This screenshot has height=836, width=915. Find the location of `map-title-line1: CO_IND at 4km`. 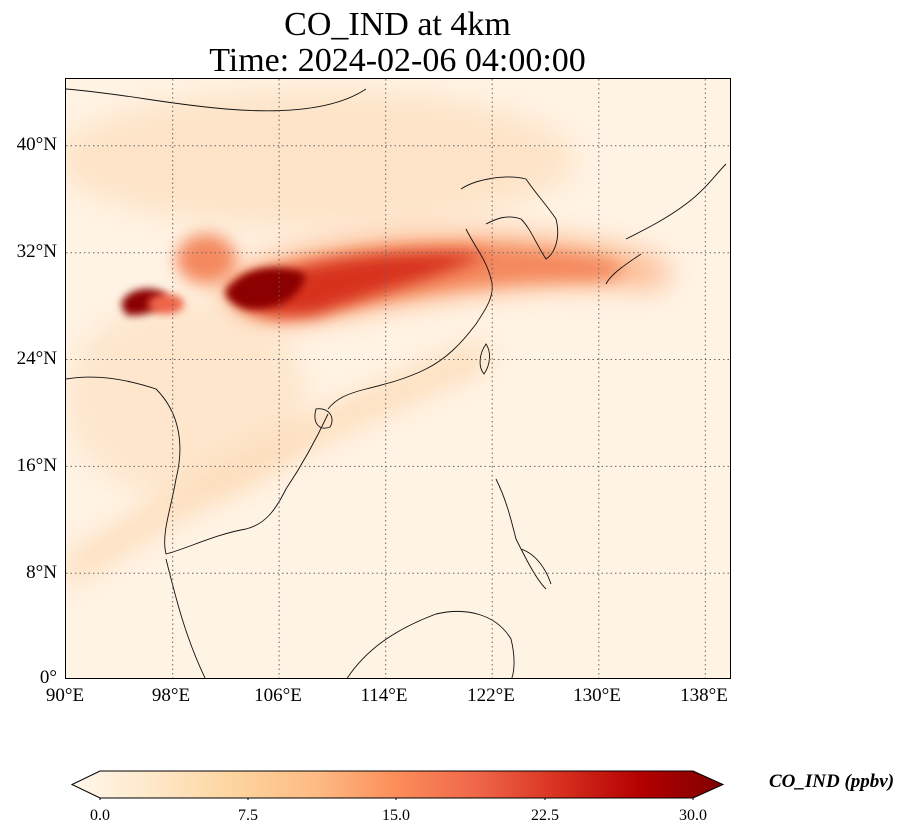

map-title-line1: CO_IND at 4km is located at coordinates (397, 24).